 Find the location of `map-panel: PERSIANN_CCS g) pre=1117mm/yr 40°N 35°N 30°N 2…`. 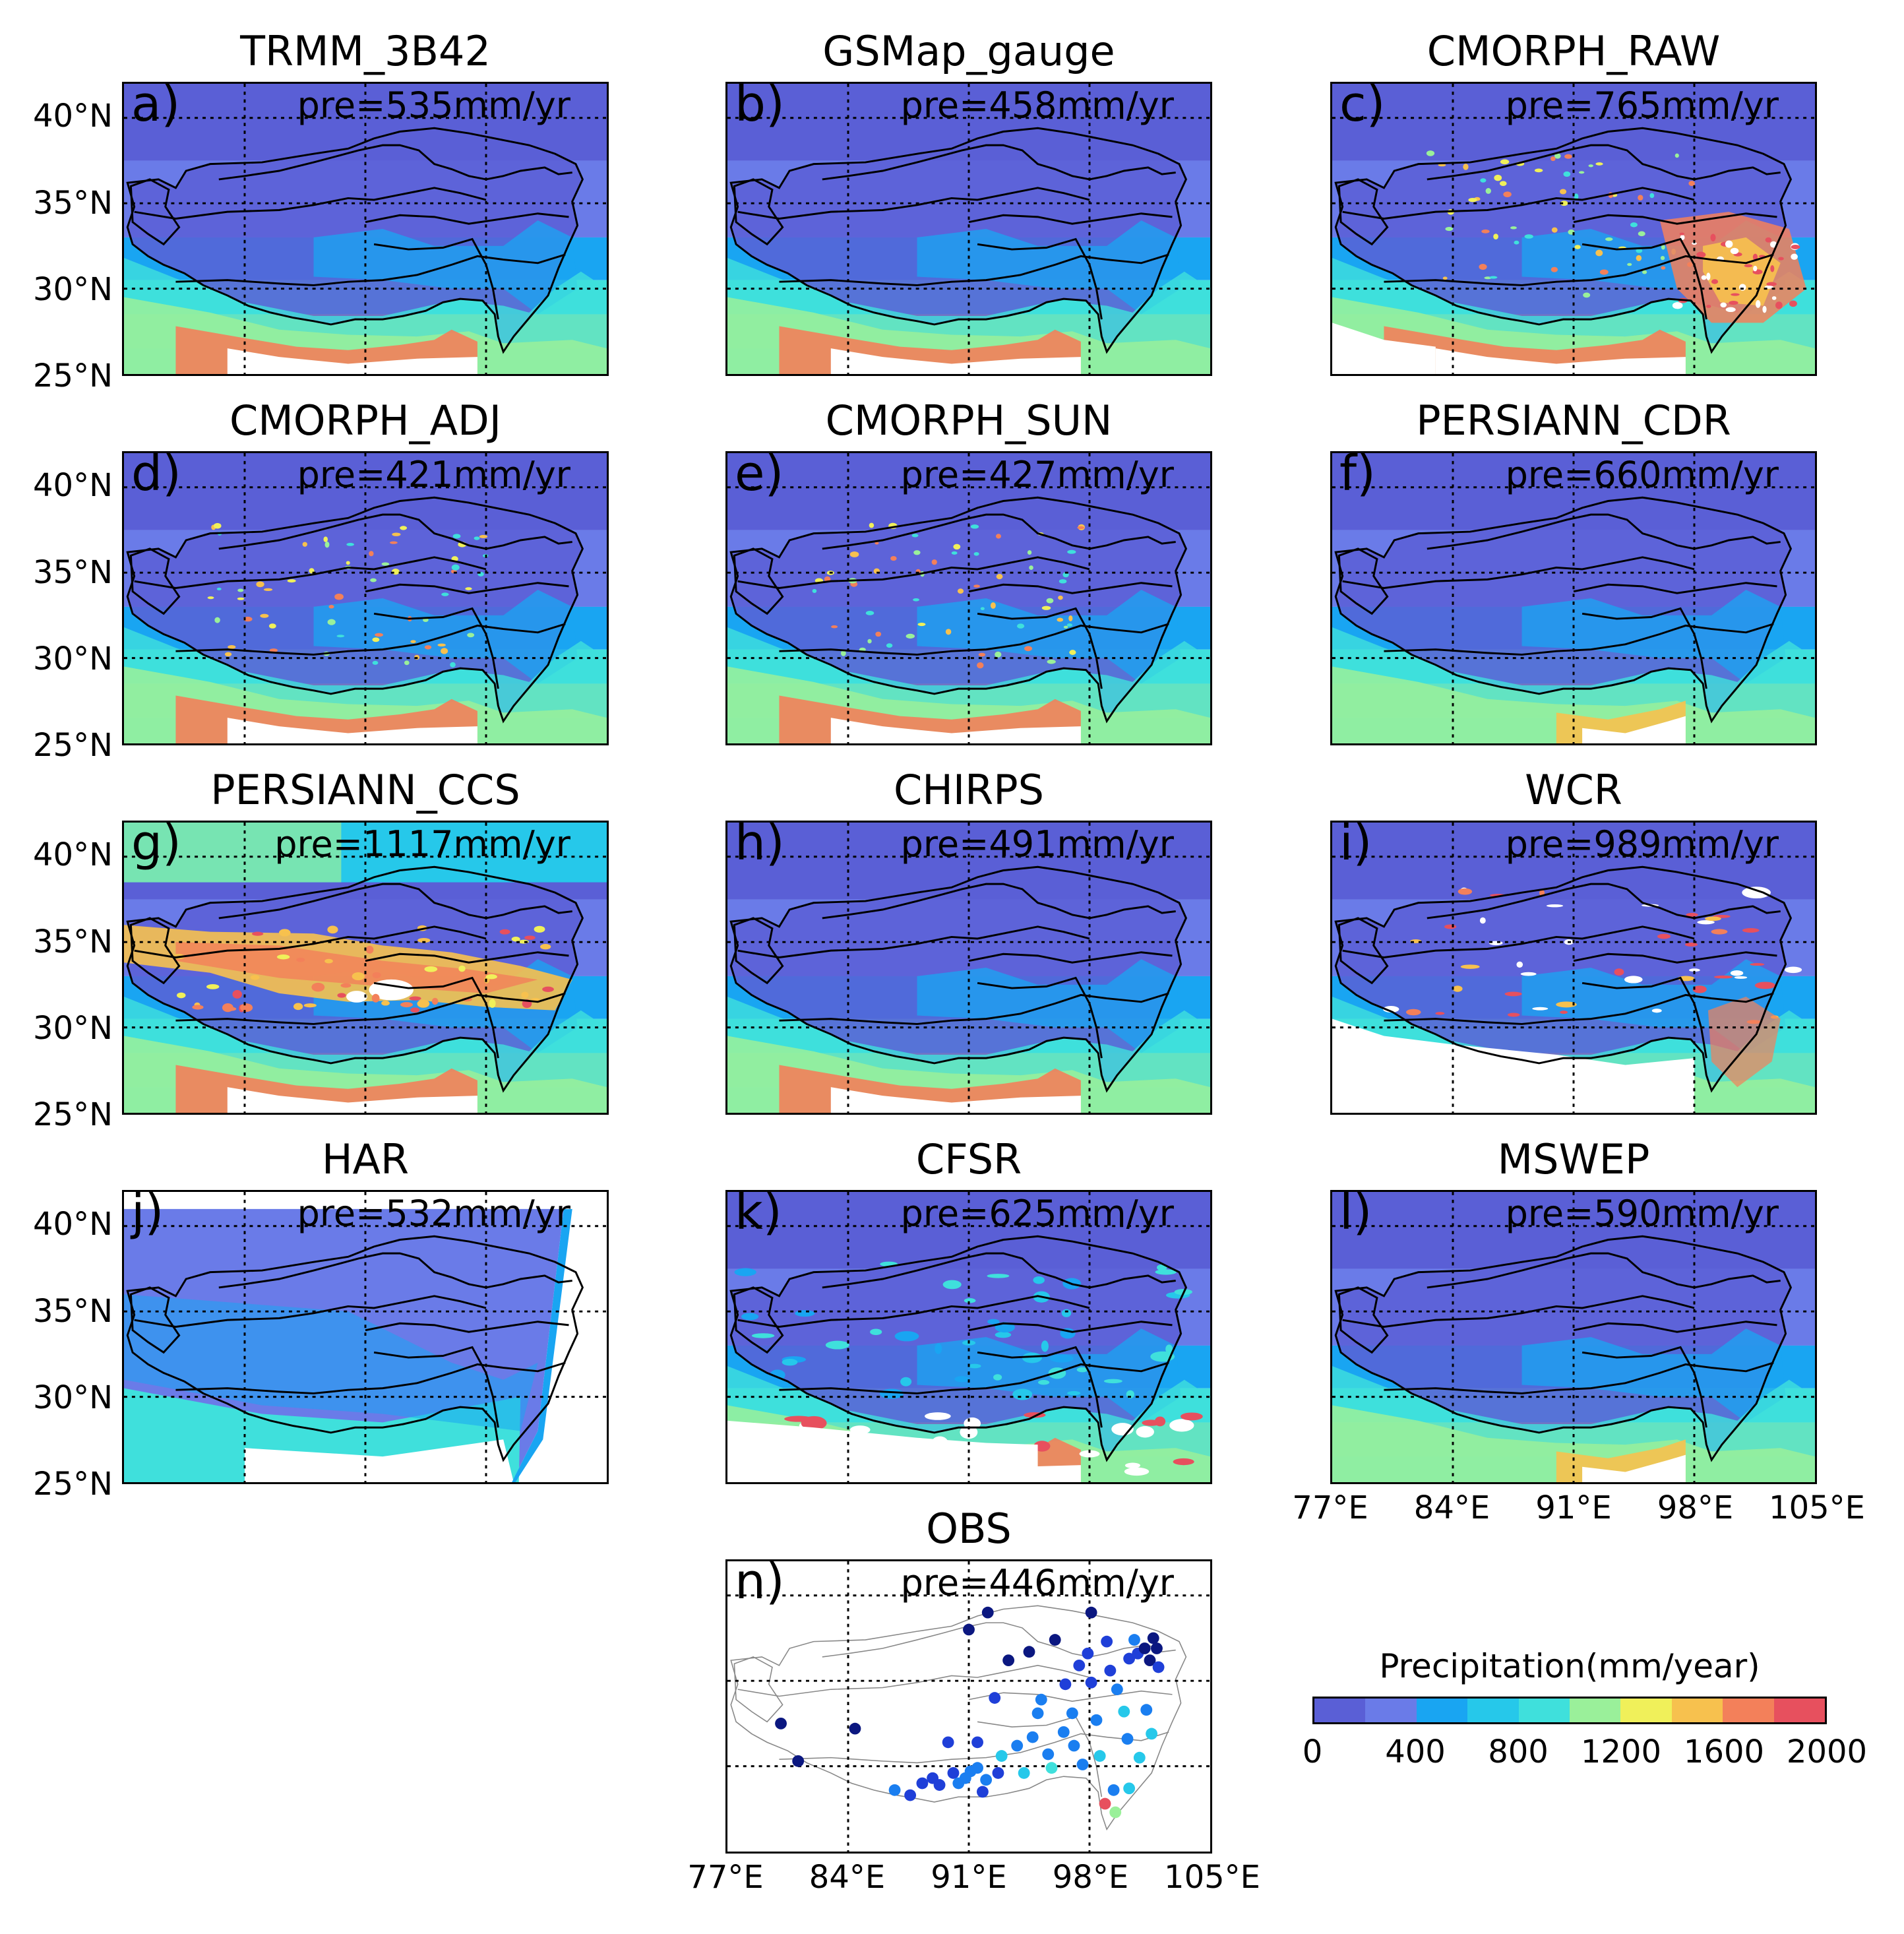

map-panel: PERSIANN_CCS g) pre=1117mm/yr 40°N 35°N 30°N 2… is located at coordinates (321, 949).